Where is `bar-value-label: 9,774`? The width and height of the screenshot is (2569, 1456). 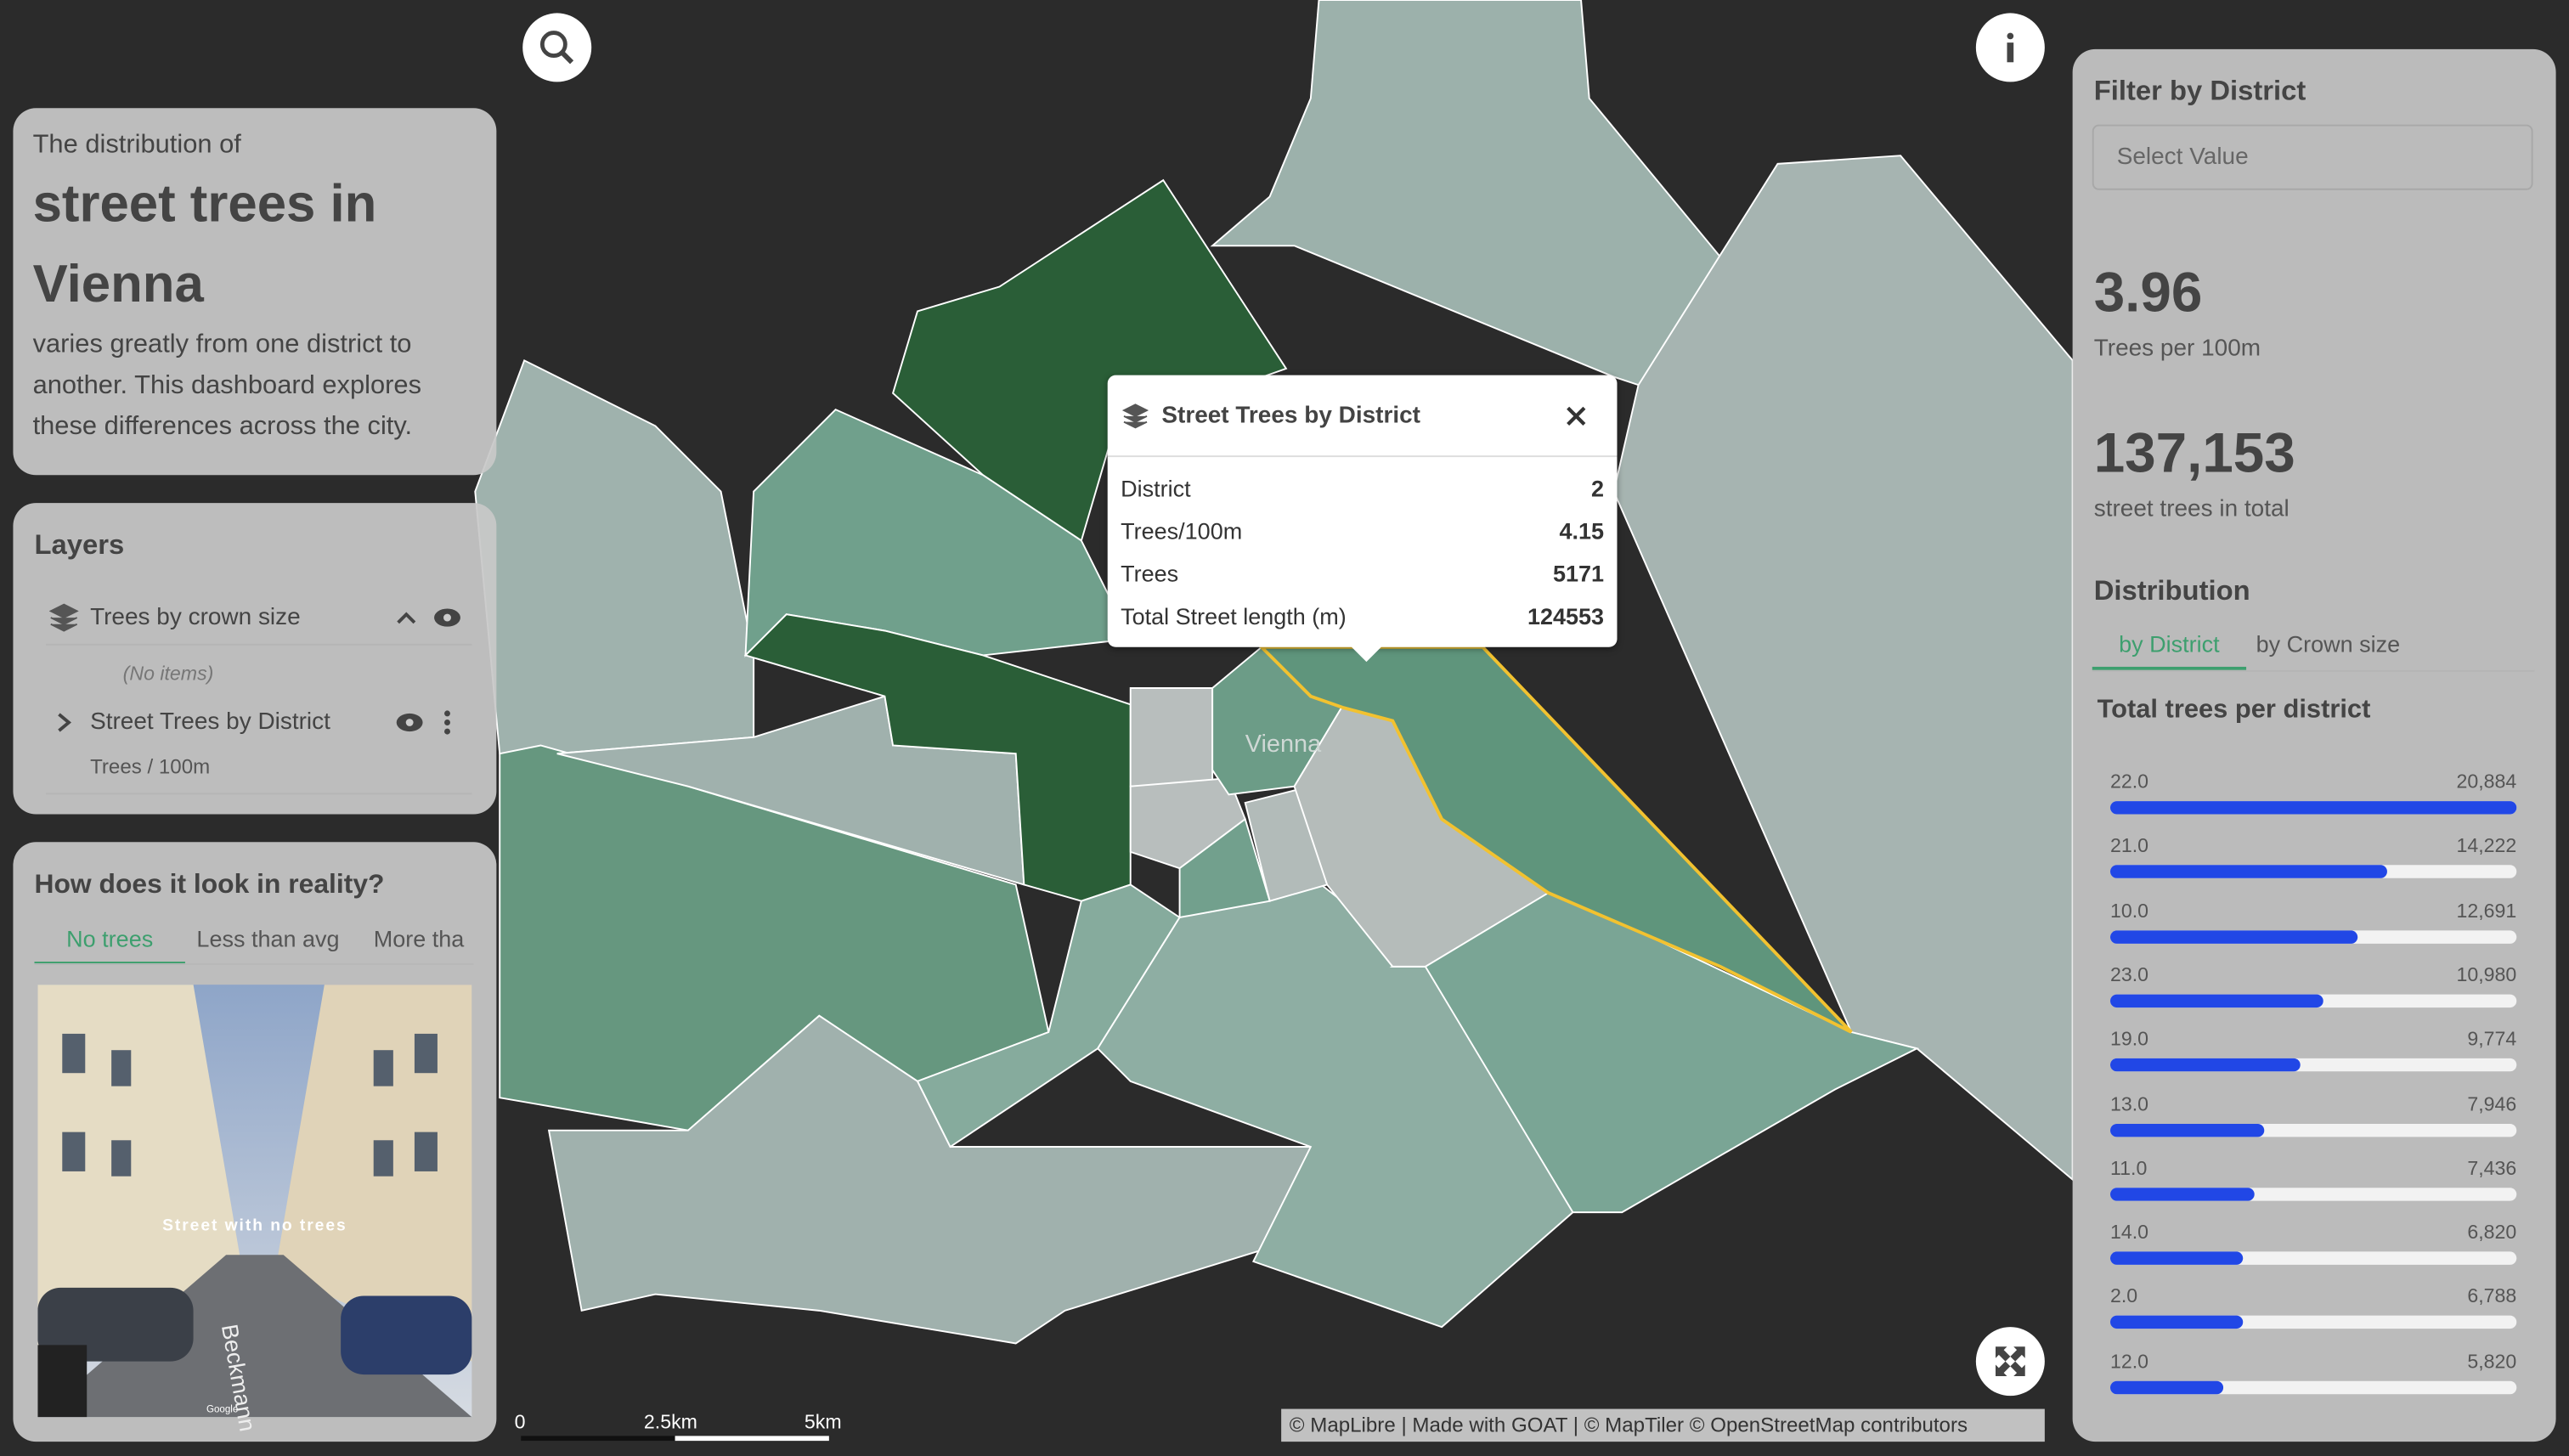
bar-value-label: 9,774 is located at coordinates (2492, 1039).